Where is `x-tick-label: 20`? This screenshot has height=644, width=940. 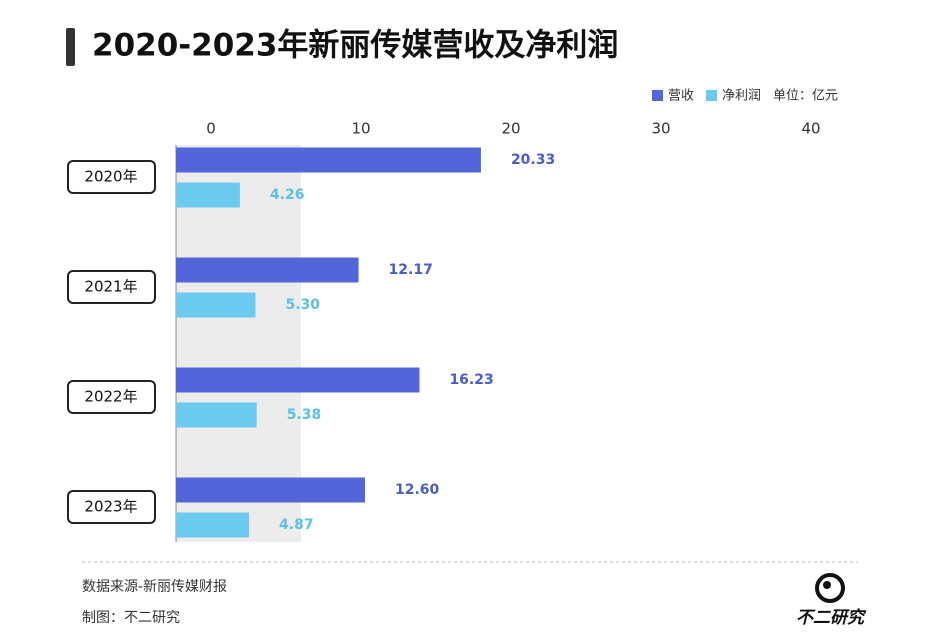 x-tick-label: 20 is located at coordinates (510, 129).